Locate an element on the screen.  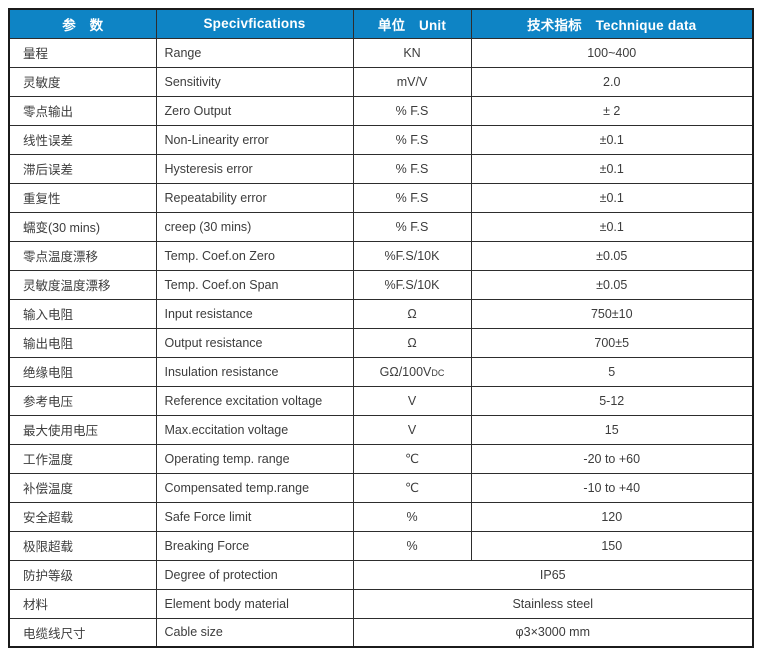
spec-en-cell: Range is located at coordinates (254, 52).